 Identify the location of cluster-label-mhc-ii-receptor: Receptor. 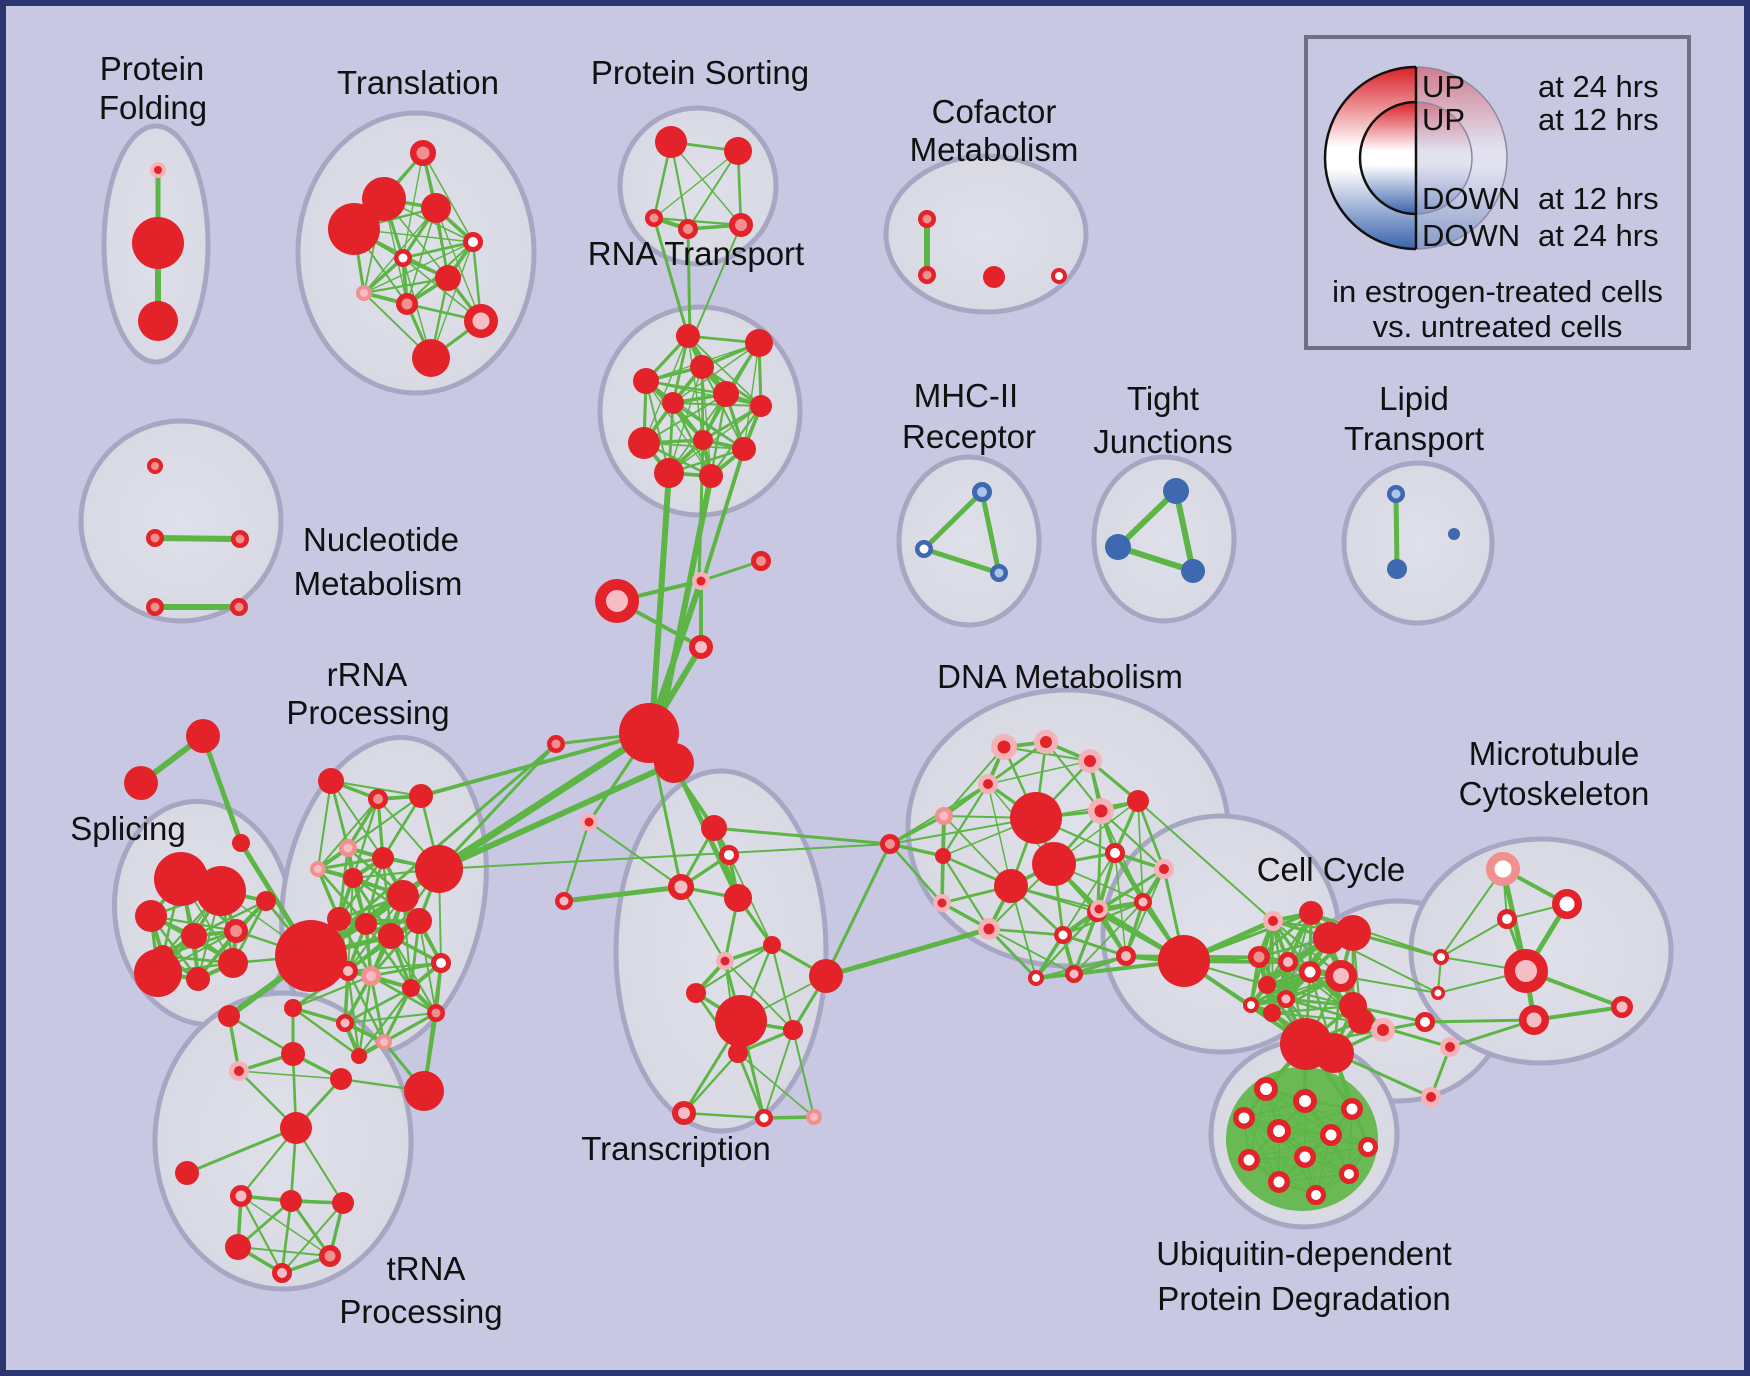
(969, 436).